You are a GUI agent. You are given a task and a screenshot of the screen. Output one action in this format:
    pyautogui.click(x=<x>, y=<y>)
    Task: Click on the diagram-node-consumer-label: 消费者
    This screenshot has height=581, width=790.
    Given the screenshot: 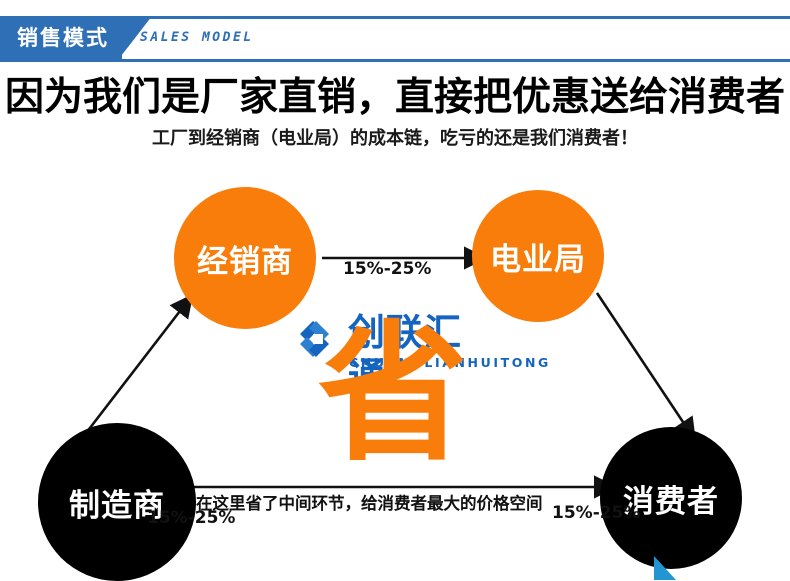 What is the action you would take?
    pyautogui.click(x=671, y=501)
    